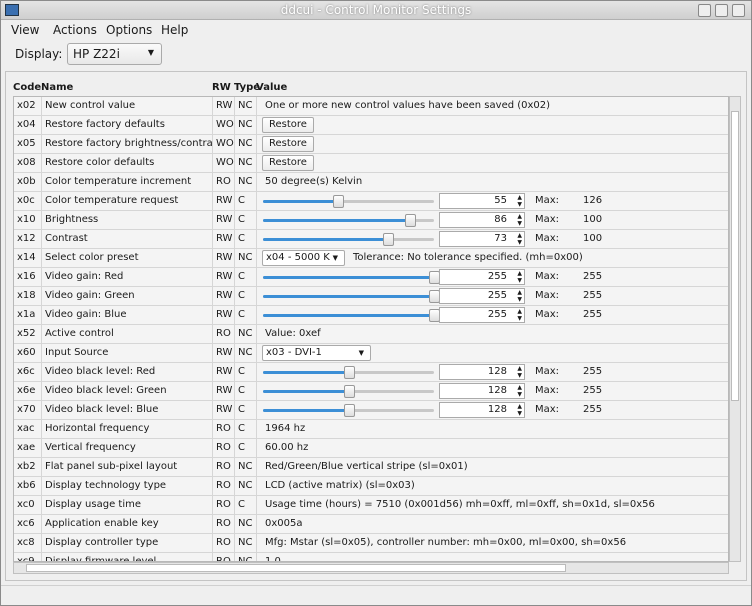 This screenshot has width=752, height=606. I want to click on menu-item: Actions, so click(75, 30).